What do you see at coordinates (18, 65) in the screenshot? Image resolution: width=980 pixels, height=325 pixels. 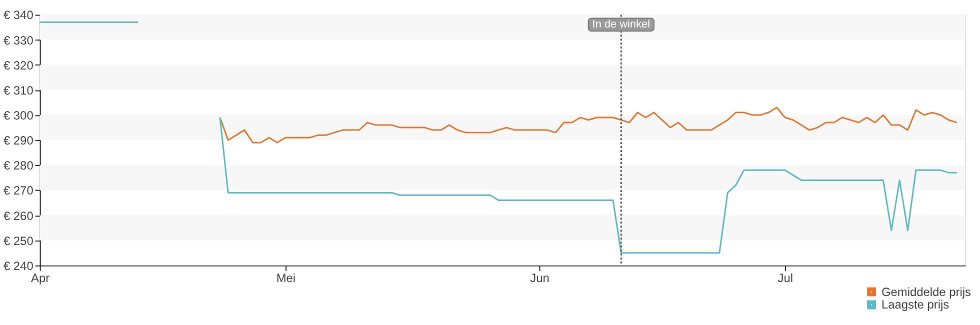 I see `y-tick-label: € 320` at bounding box center [18, 65].